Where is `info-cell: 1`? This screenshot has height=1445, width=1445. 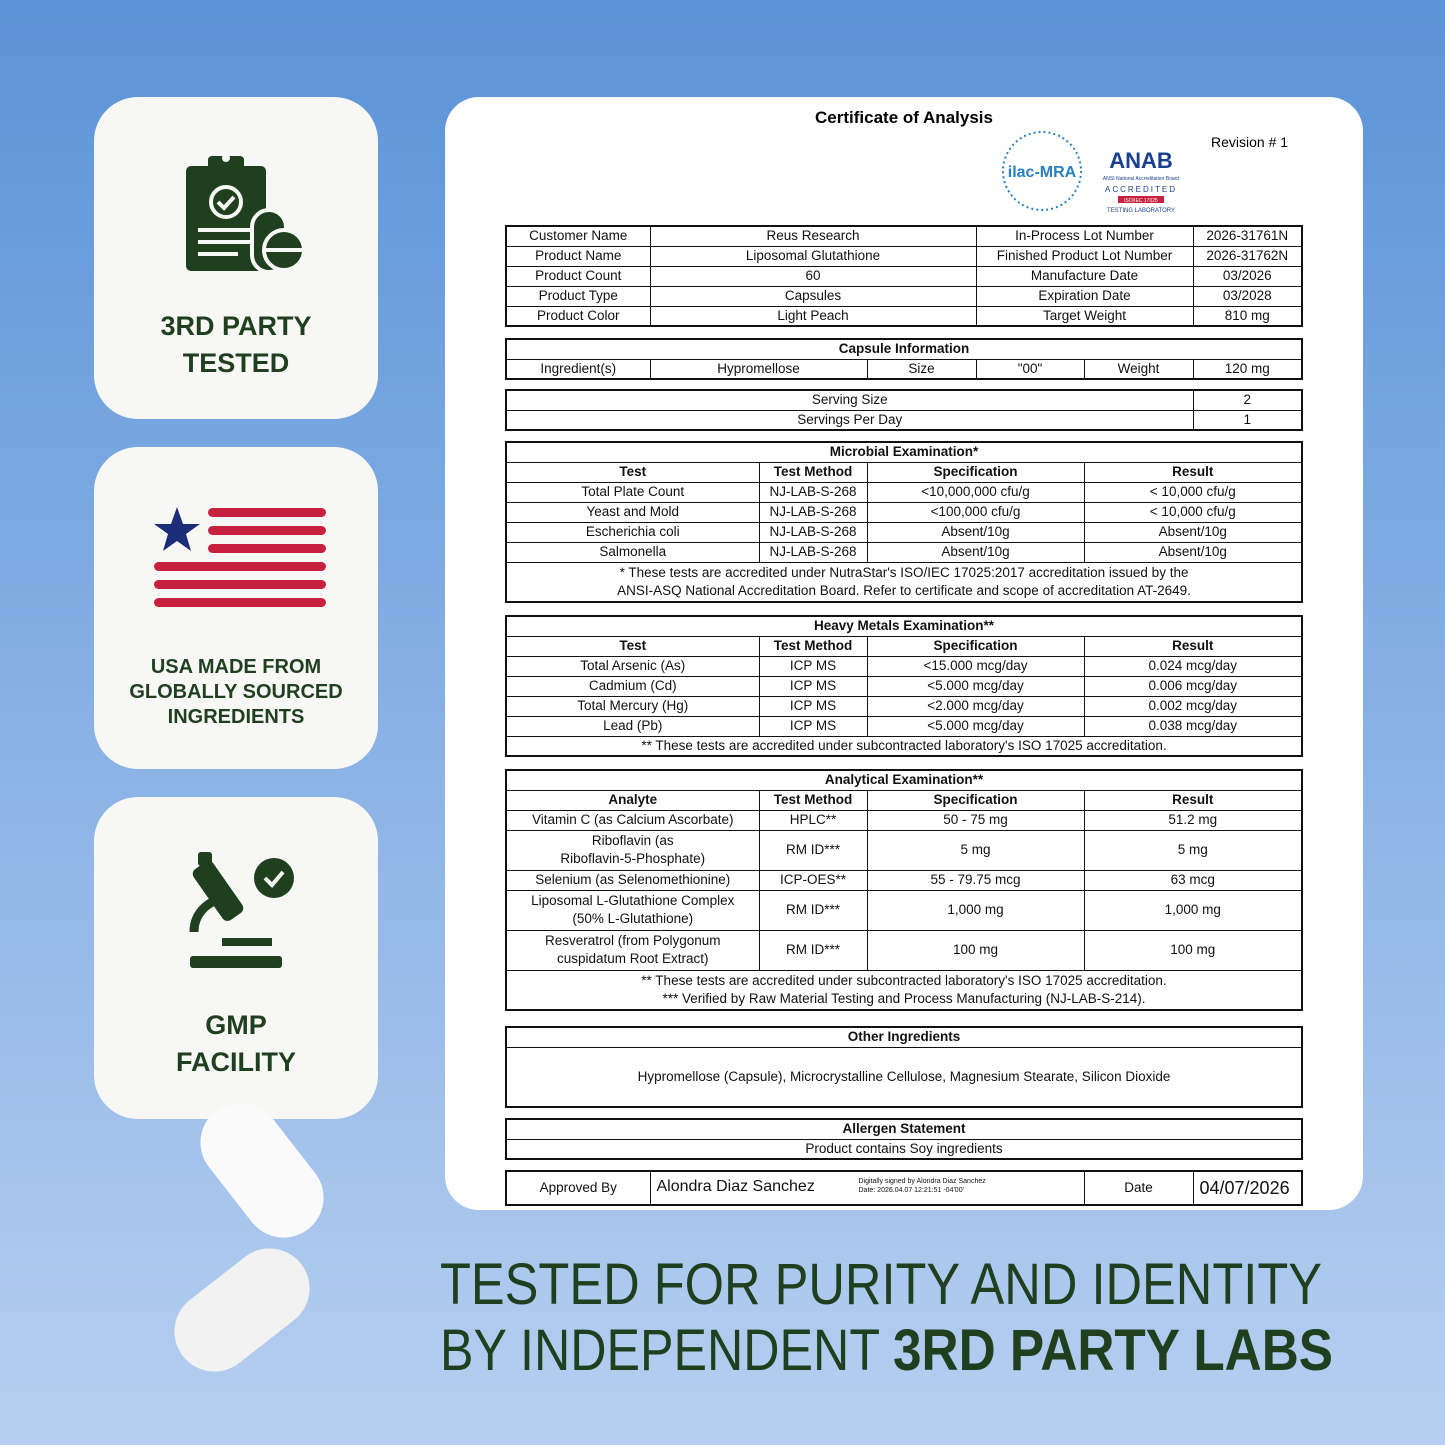 info-cell: 1 is located at coordinates (1247, 420).